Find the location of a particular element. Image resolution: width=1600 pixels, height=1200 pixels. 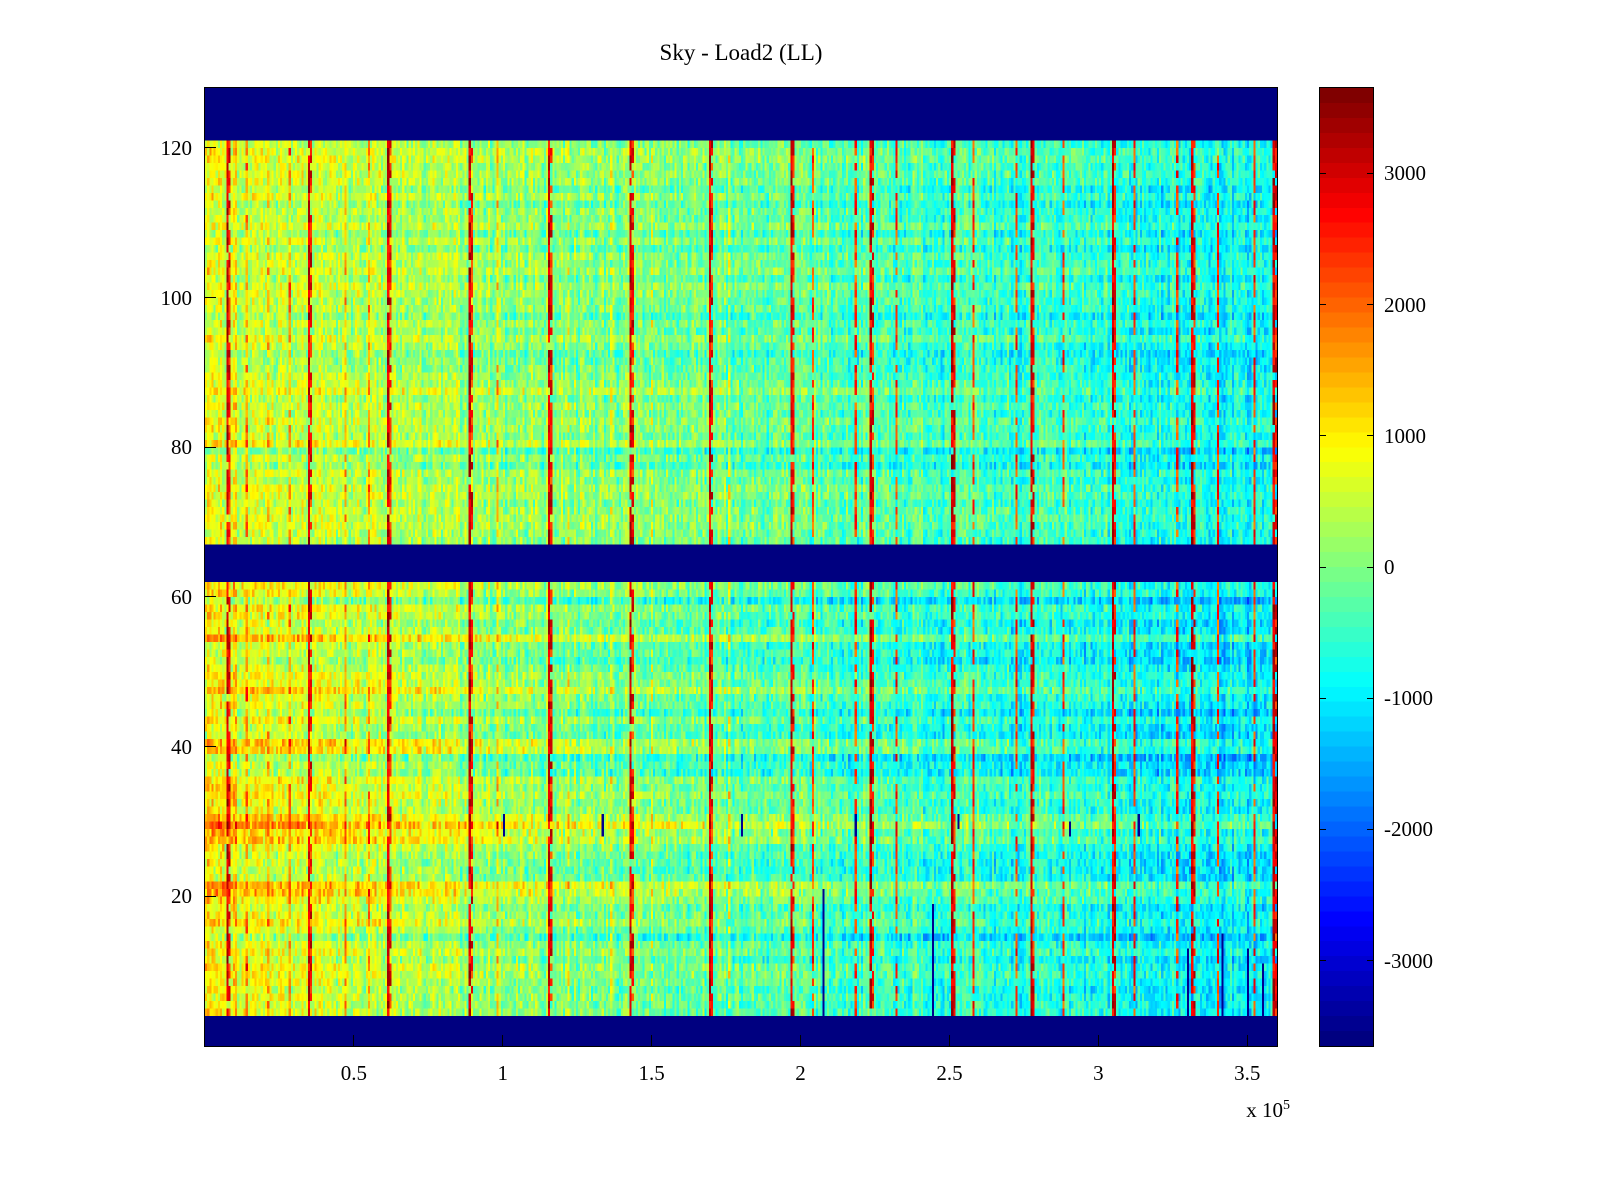

y-tick-label: 20 is located at coordinates (181, 896).